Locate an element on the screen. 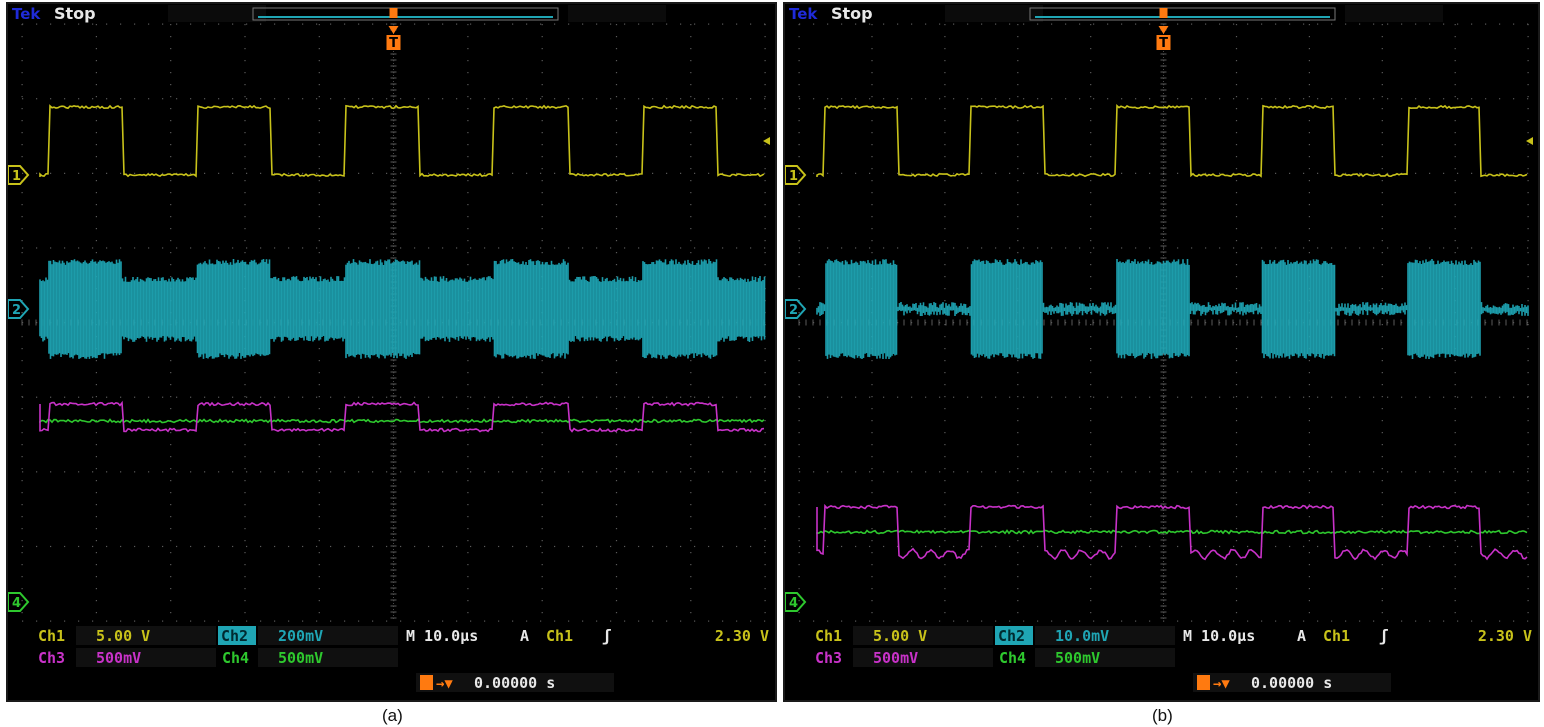  ch3-field is located at coordinates (923, 657).